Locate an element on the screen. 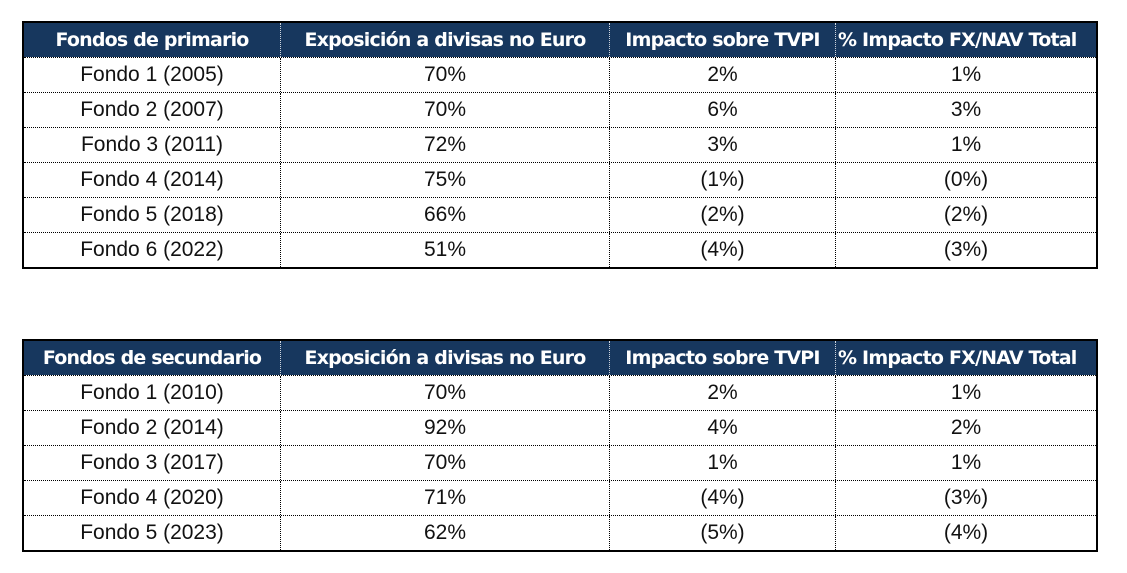 The image size is (1127, 573). fund-name-cell: Fondo 3 (2011) is located at coordinates (152, 145).